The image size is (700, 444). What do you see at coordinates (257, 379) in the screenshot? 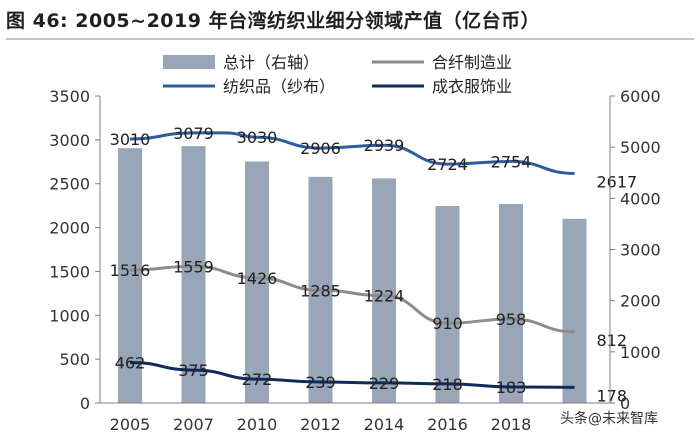
I see `data-label-2-2: 272` at bounding box center [257, 379].